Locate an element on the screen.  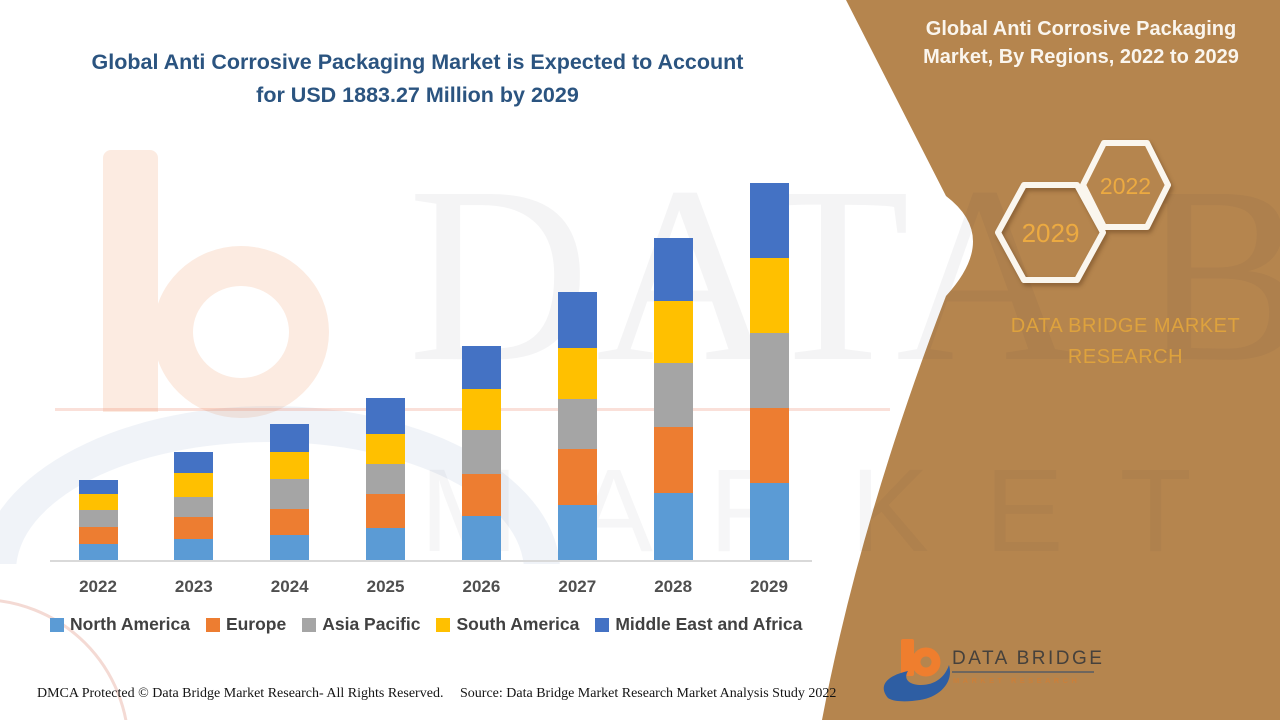
legend-item-north-america: North America is located at coordinates (120, 624).